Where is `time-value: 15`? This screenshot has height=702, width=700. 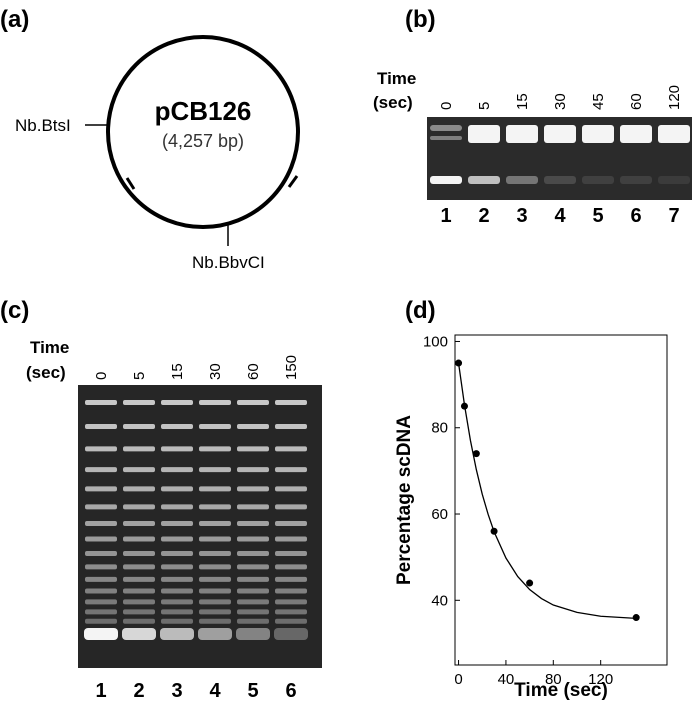 time-value: 15 is located at coordinates (177, 371).